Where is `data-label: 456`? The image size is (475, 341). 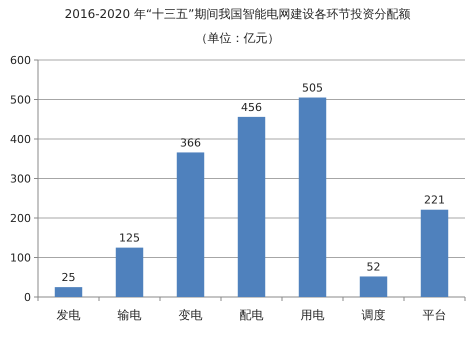 data-label: 456 is located at coordinates (251, 107).